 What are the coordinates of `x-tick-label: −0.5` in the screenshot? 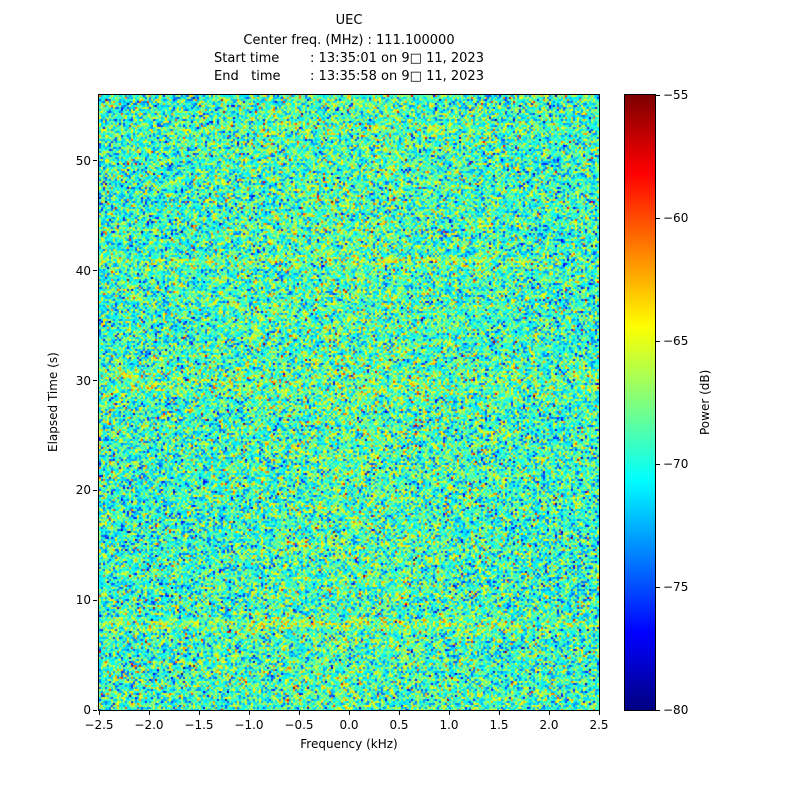 It's located at (299, 725).